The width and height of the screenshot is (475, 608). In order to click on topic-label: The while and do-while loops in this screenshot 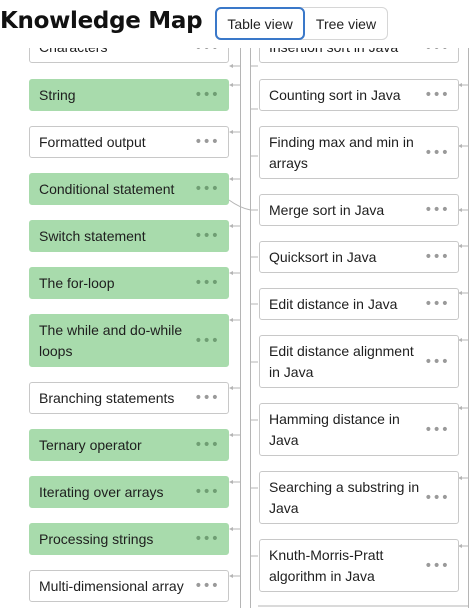, I will do `click(111, 340)`.